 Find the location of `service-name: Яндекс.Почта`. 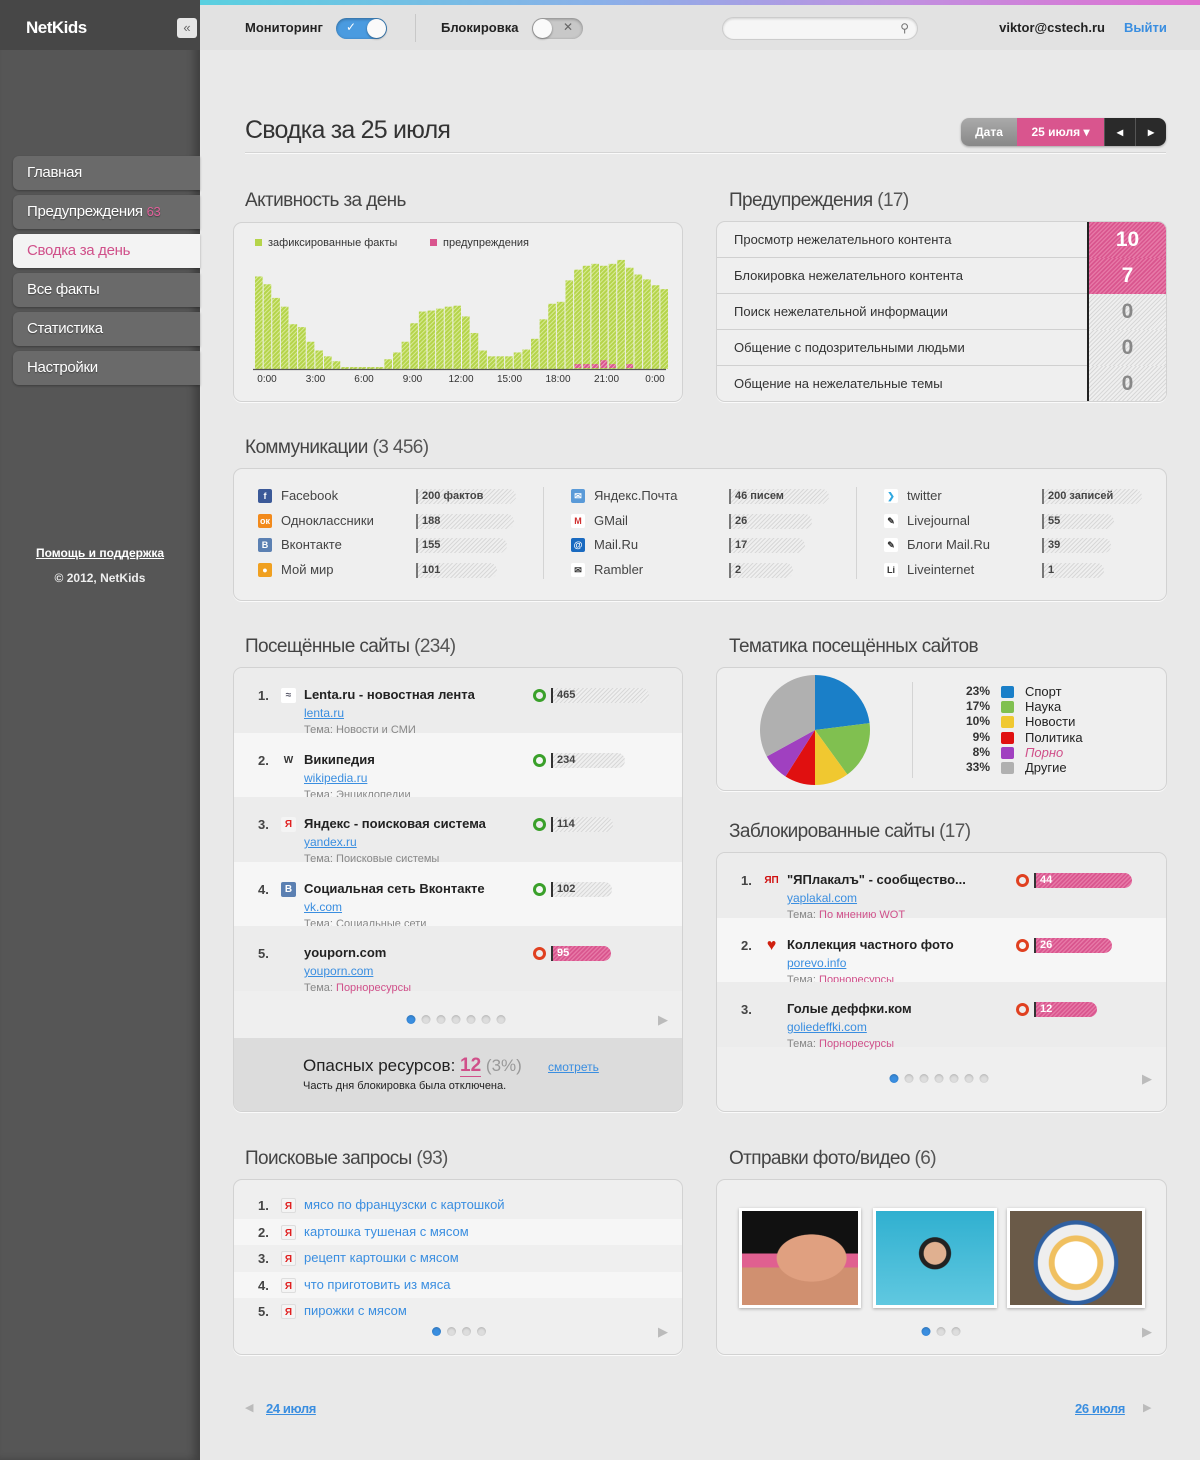

service-name: Яндекс.Почта is located at coordinates (636, 495).